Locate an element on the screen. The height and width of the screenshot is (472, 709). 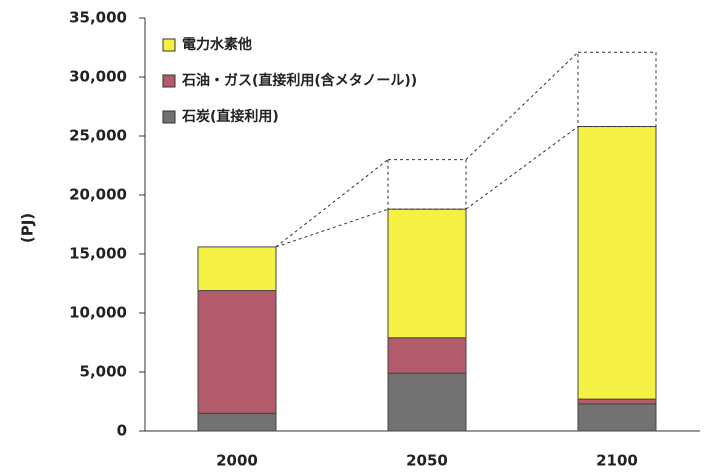
y-tick-label: 25,000 is located at coordinates (98, 136).